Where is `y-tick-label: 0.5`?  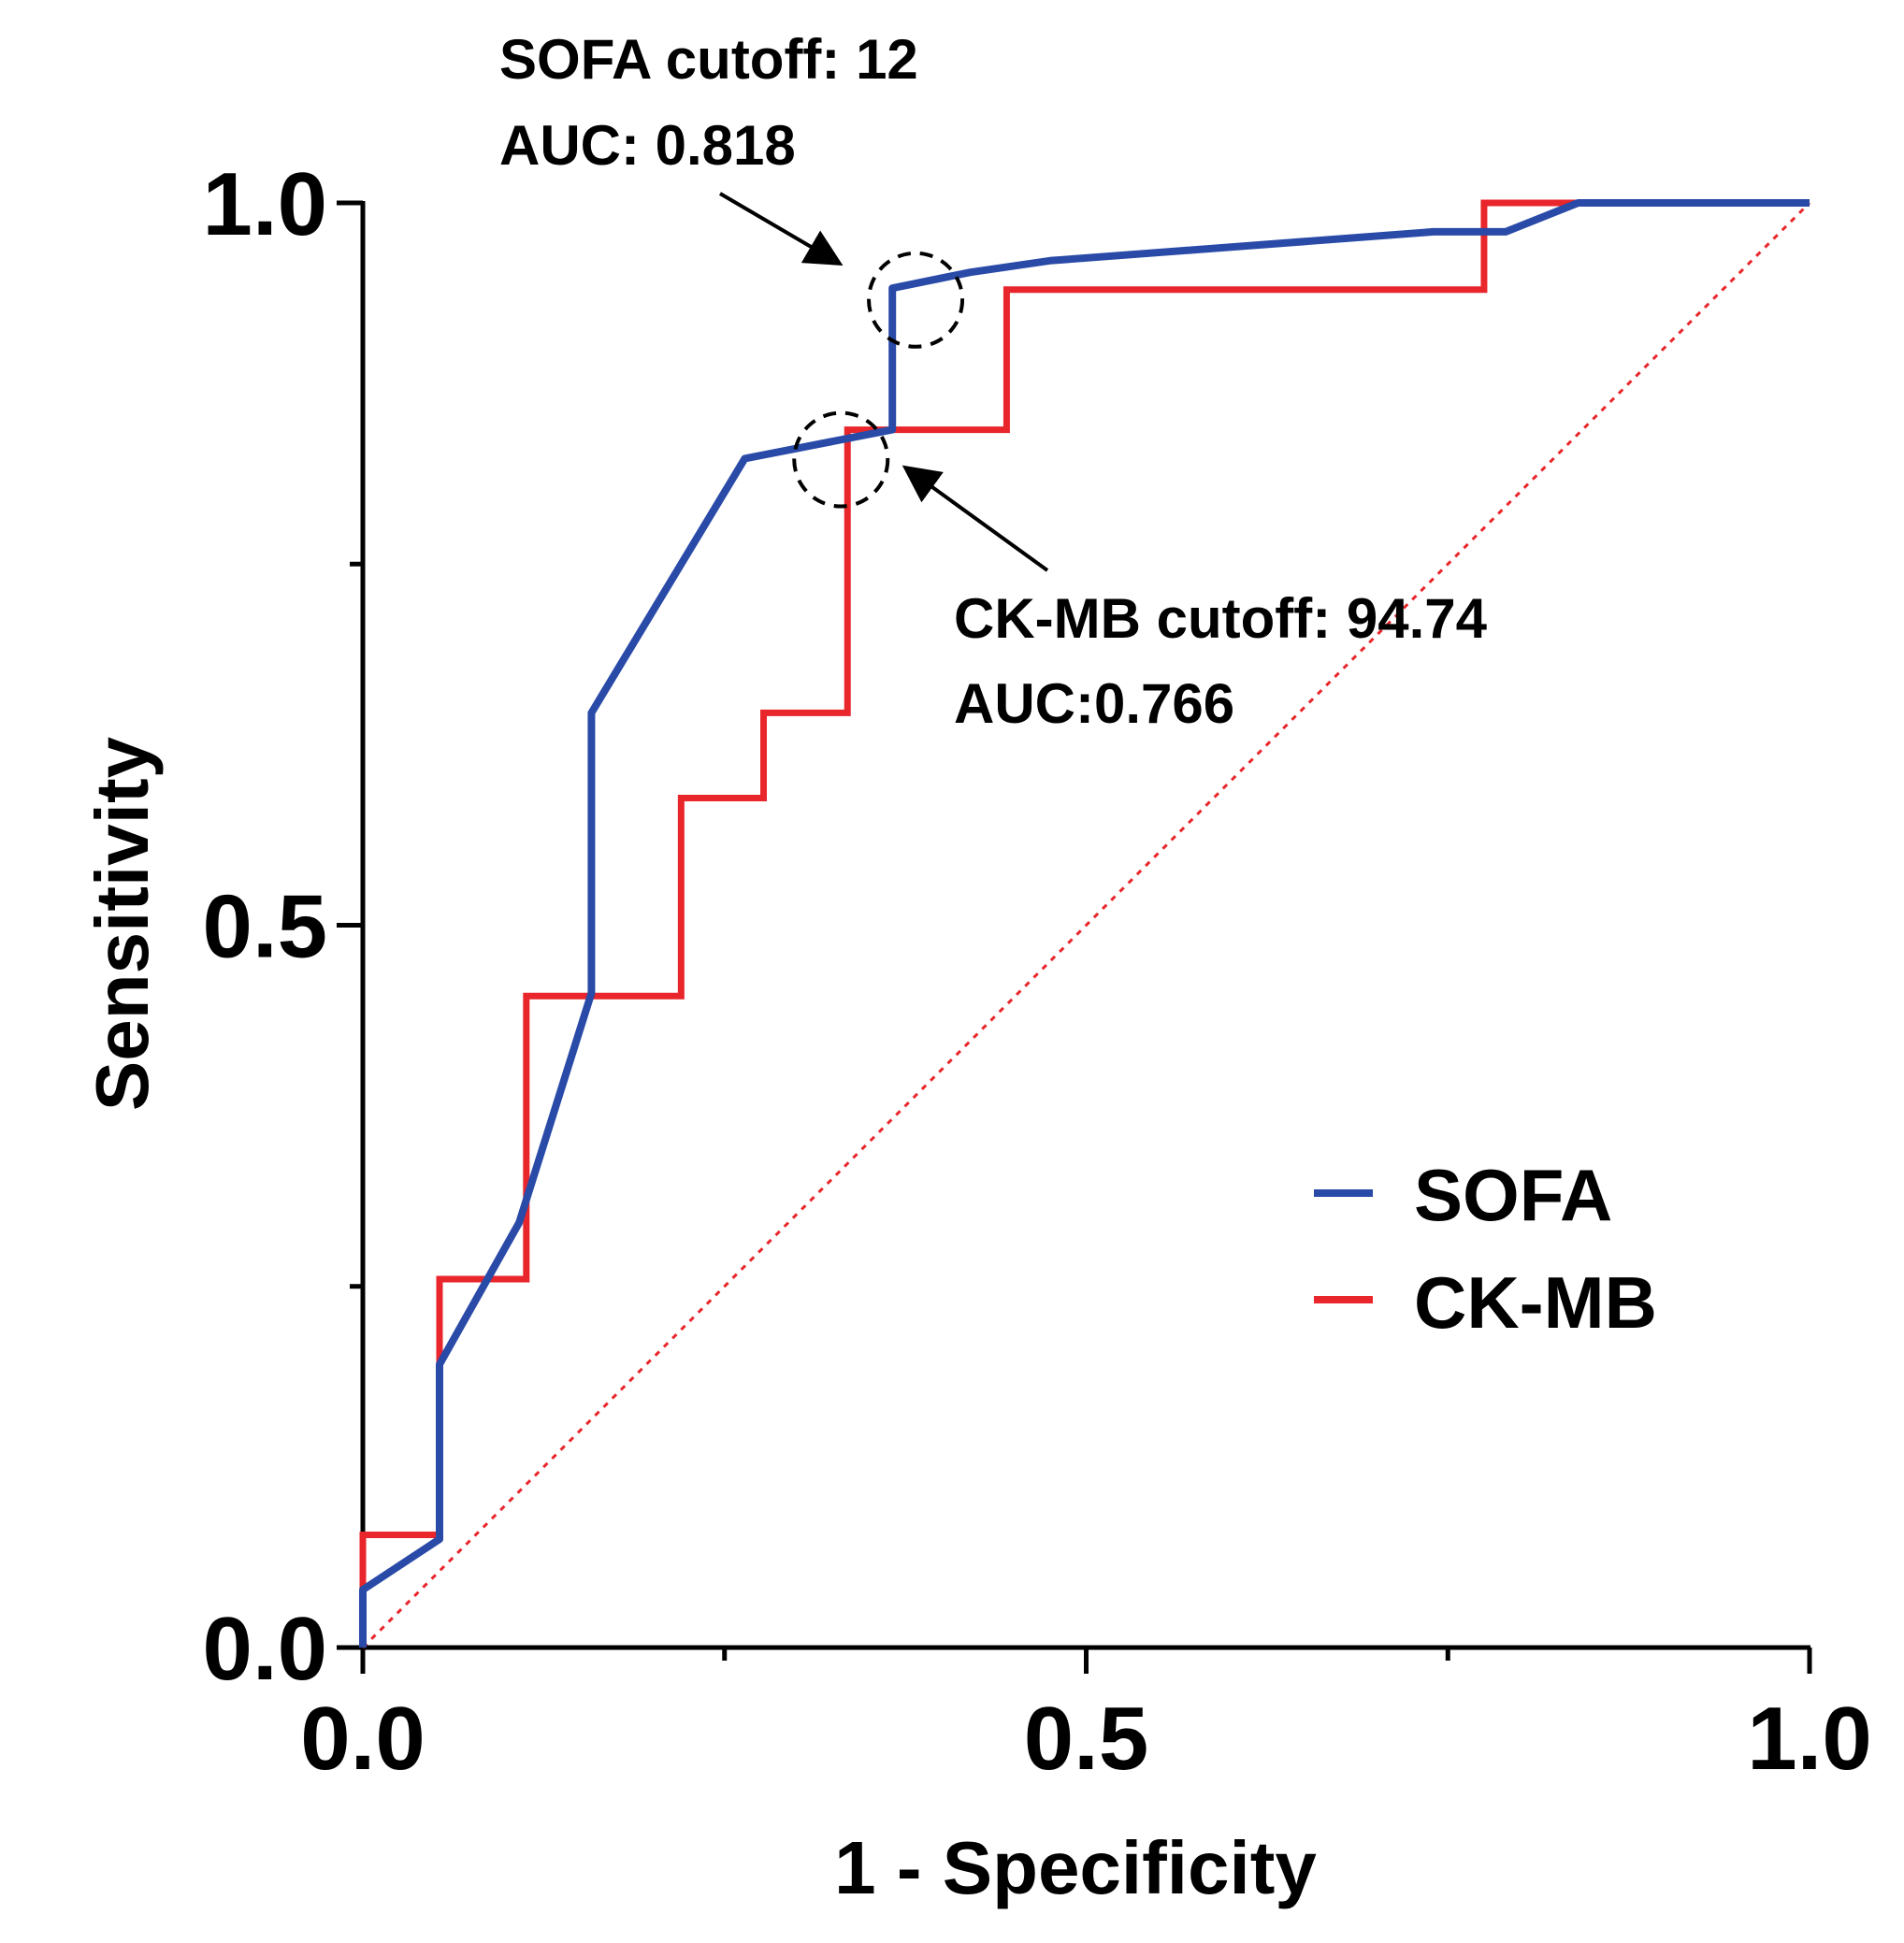 y-tick-label: 0.5 is located at coordinates (265, 927).